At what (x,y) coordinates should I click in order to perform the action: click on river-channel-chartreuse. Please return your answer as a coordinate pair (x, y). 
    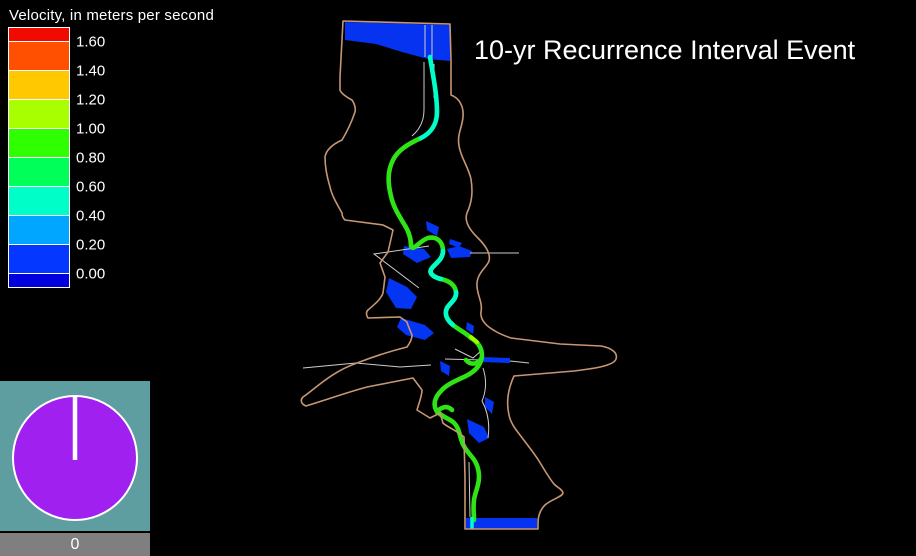
    Looking at the image, I should click on (474, 339).